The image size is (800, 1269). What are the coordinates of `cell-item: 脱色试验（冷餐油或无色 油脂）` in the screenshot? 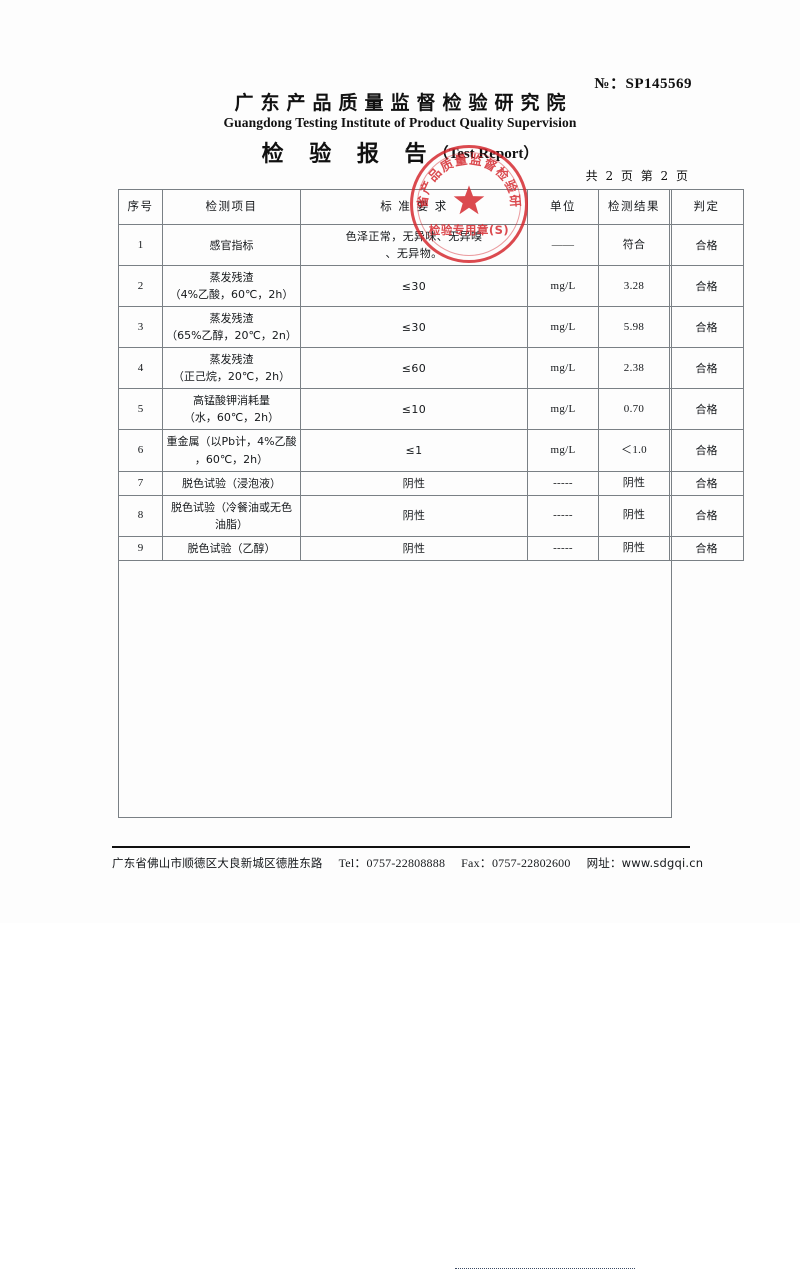 It's located at (231, 515).